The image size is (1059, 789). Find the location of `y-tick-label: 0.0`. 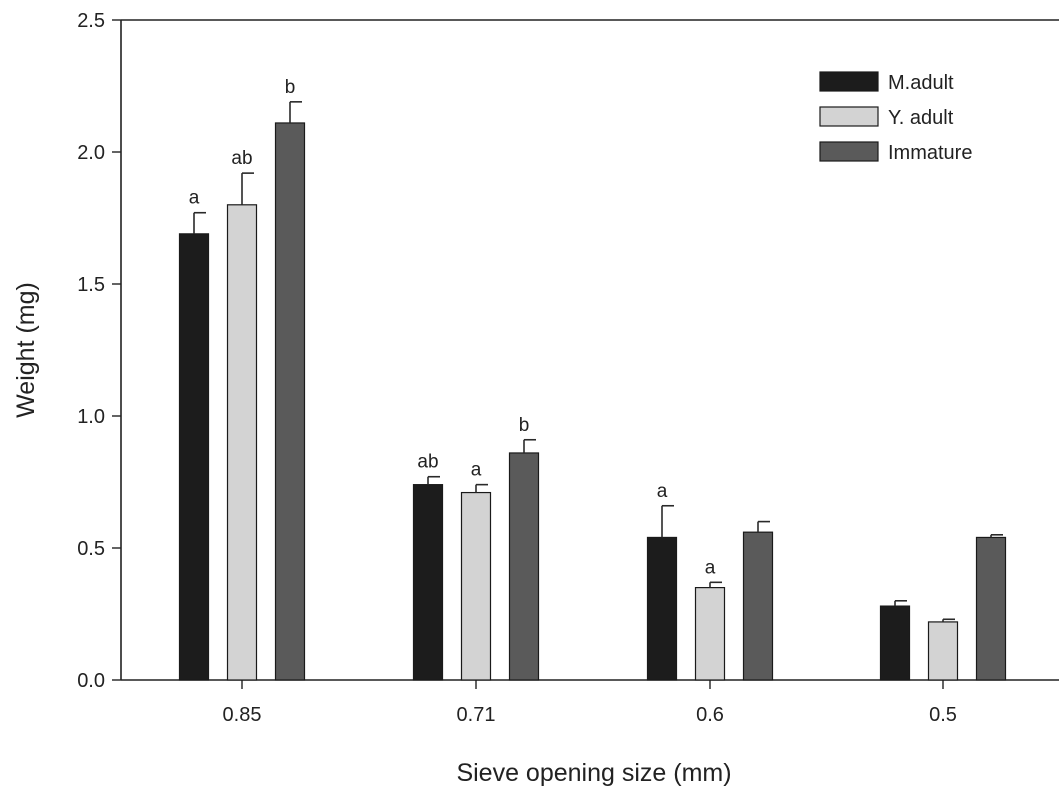

y-tick-label: 0.0 is located at coordinates (91, 681).